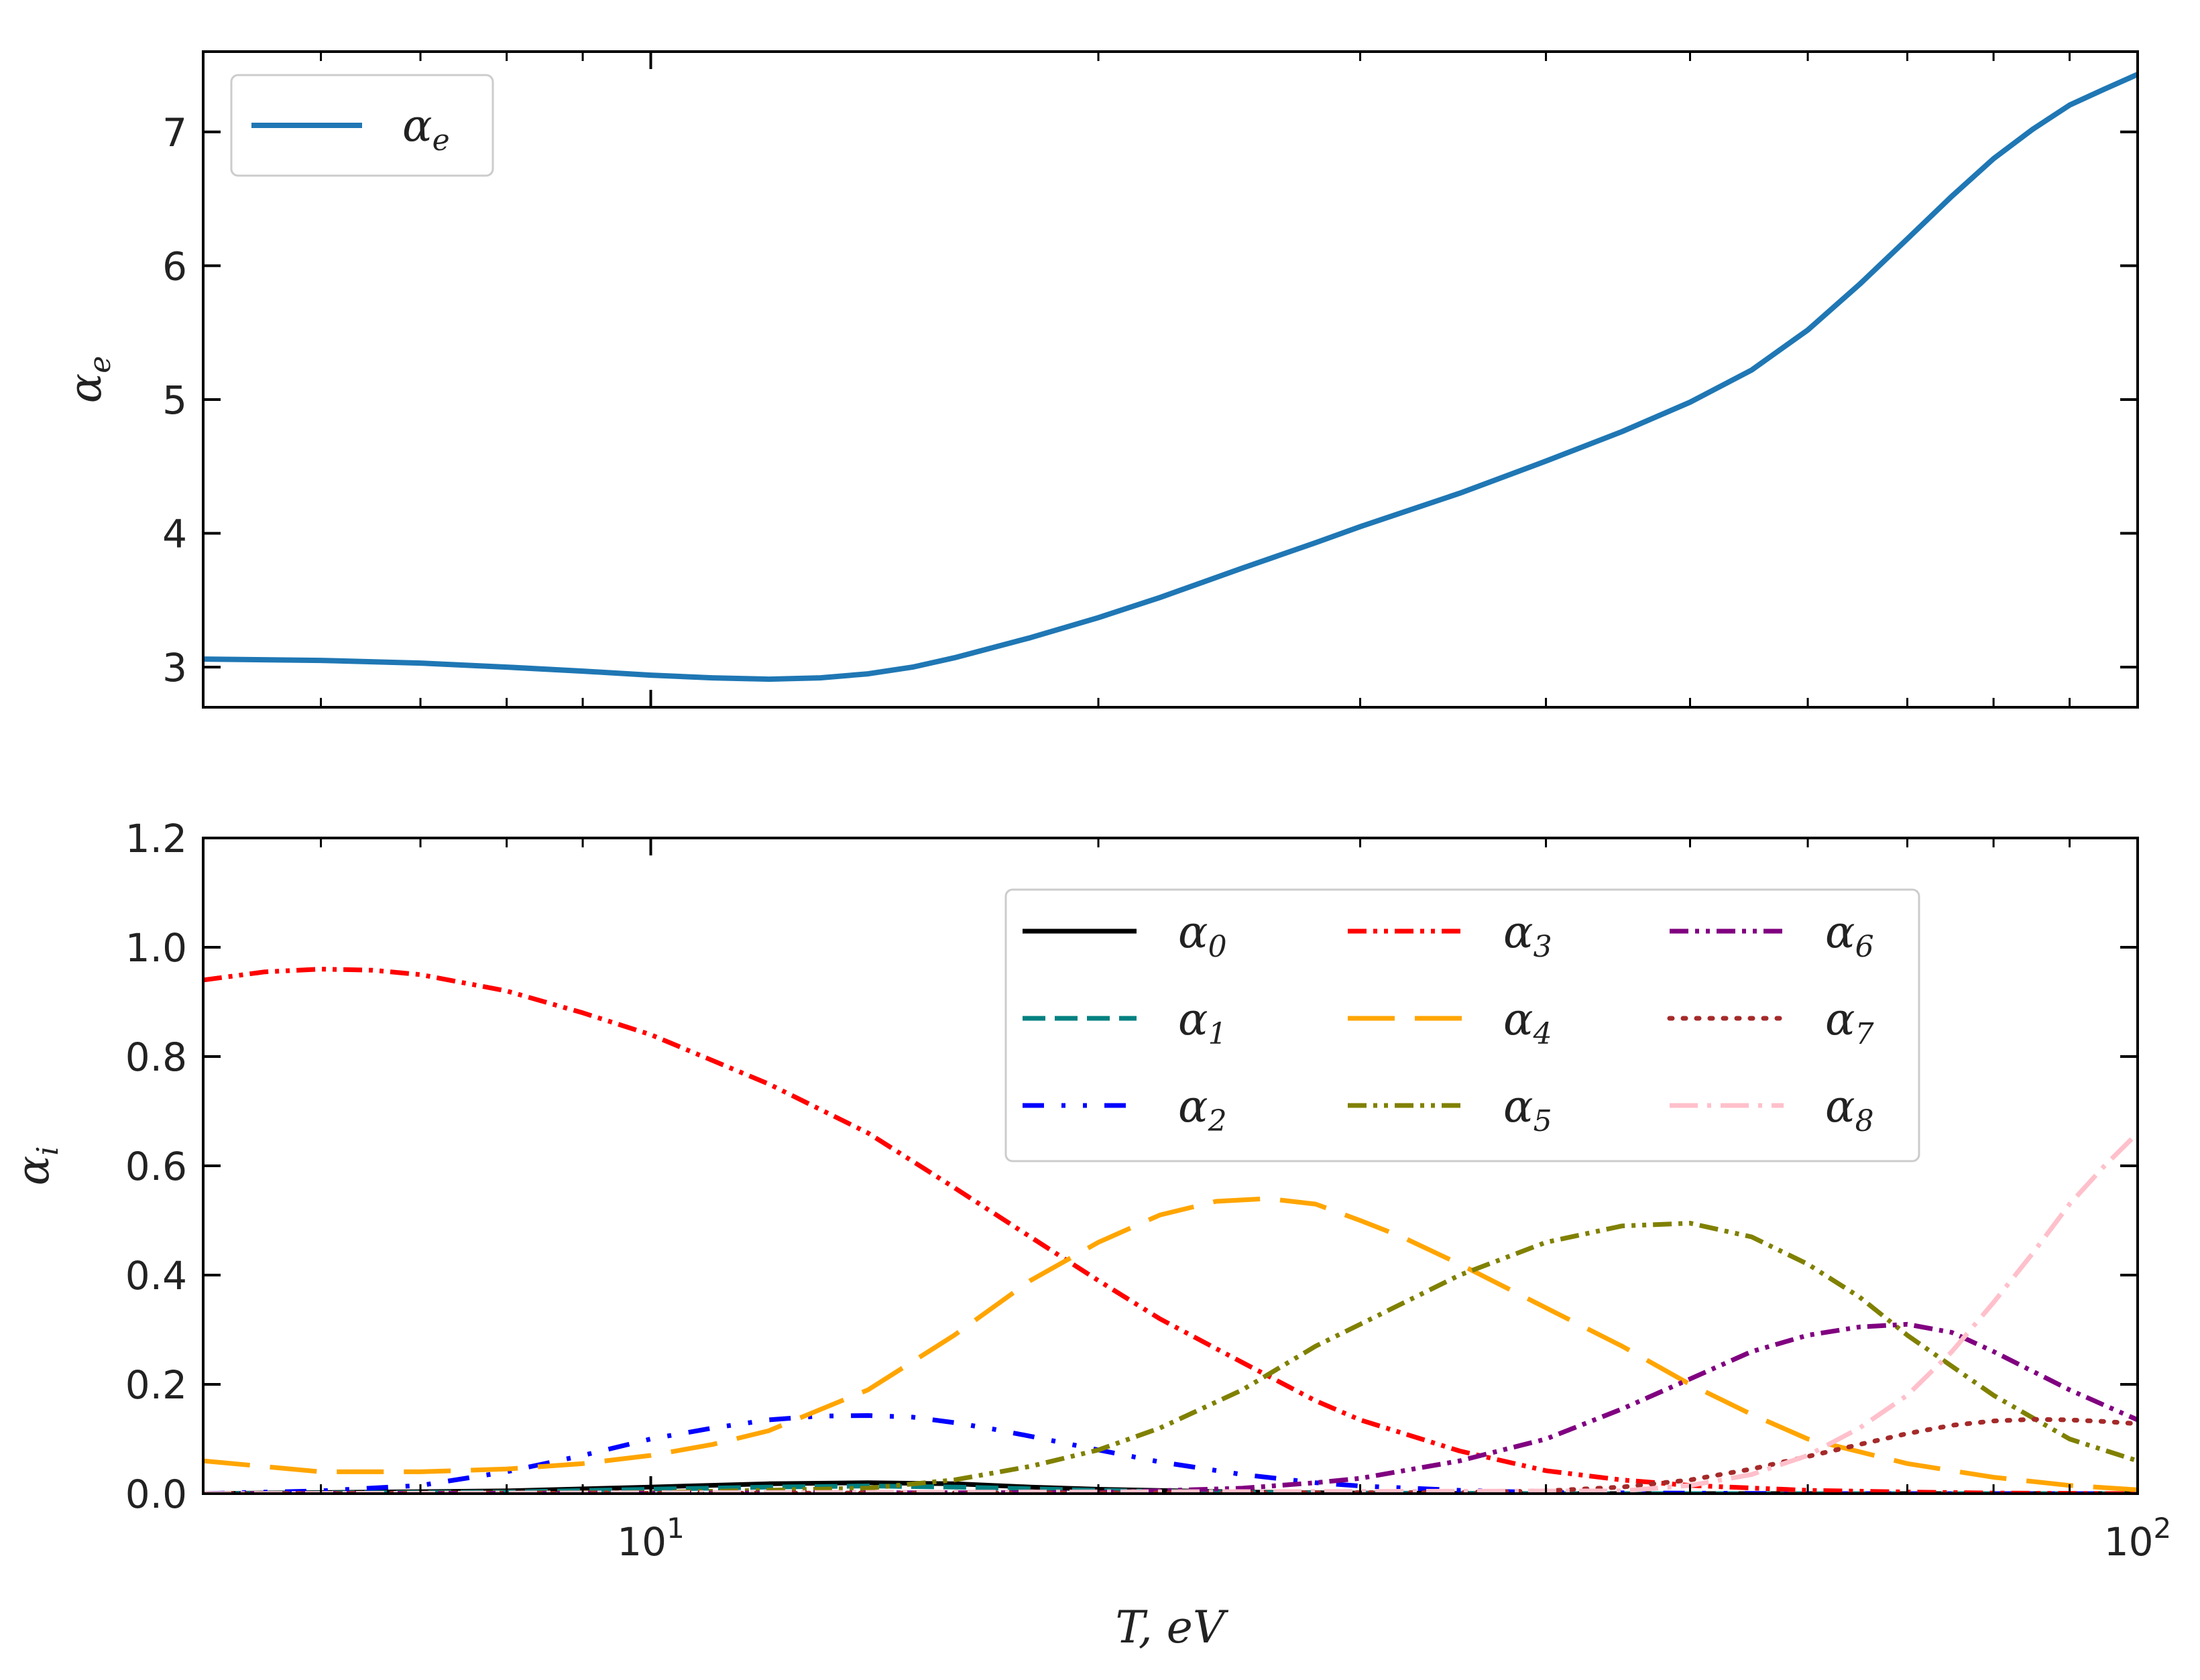  What do you see at coordinates (175, 266) in the screenshot?
I see `y-tick-label: 6` at bounding box center [175, 266].